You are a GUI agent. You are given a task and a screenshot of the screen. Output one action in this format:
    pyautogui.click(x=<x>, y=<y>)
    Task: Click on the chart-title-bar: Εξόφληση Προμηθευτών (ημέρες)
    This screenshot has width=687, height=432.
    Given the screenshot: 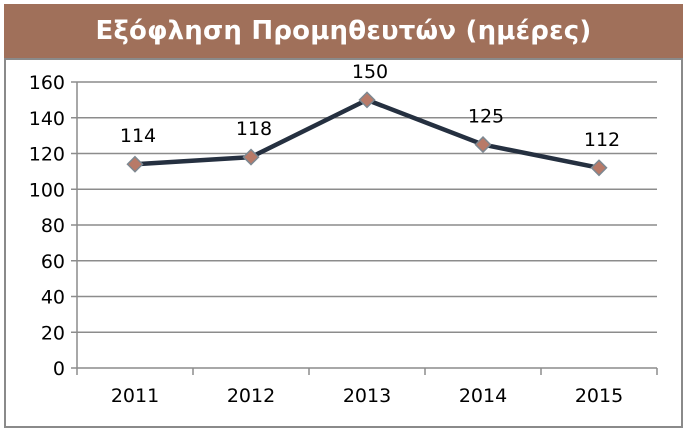 What is the action you would take?
    pyautogui.click(x=343, y=31)
    